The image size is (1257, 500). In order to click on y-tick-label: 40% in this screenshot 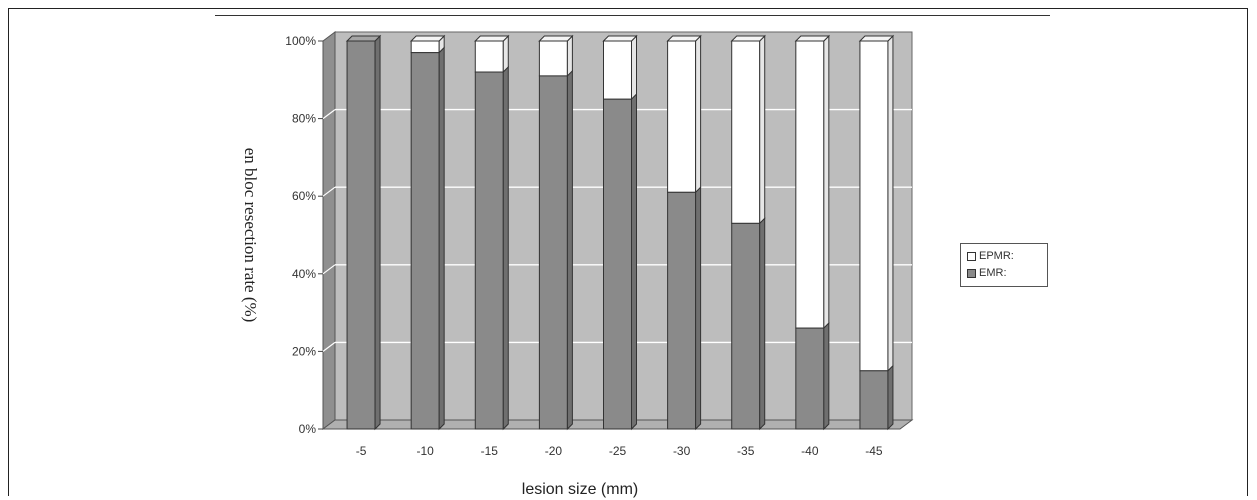, I will do `click(304, 274)`.